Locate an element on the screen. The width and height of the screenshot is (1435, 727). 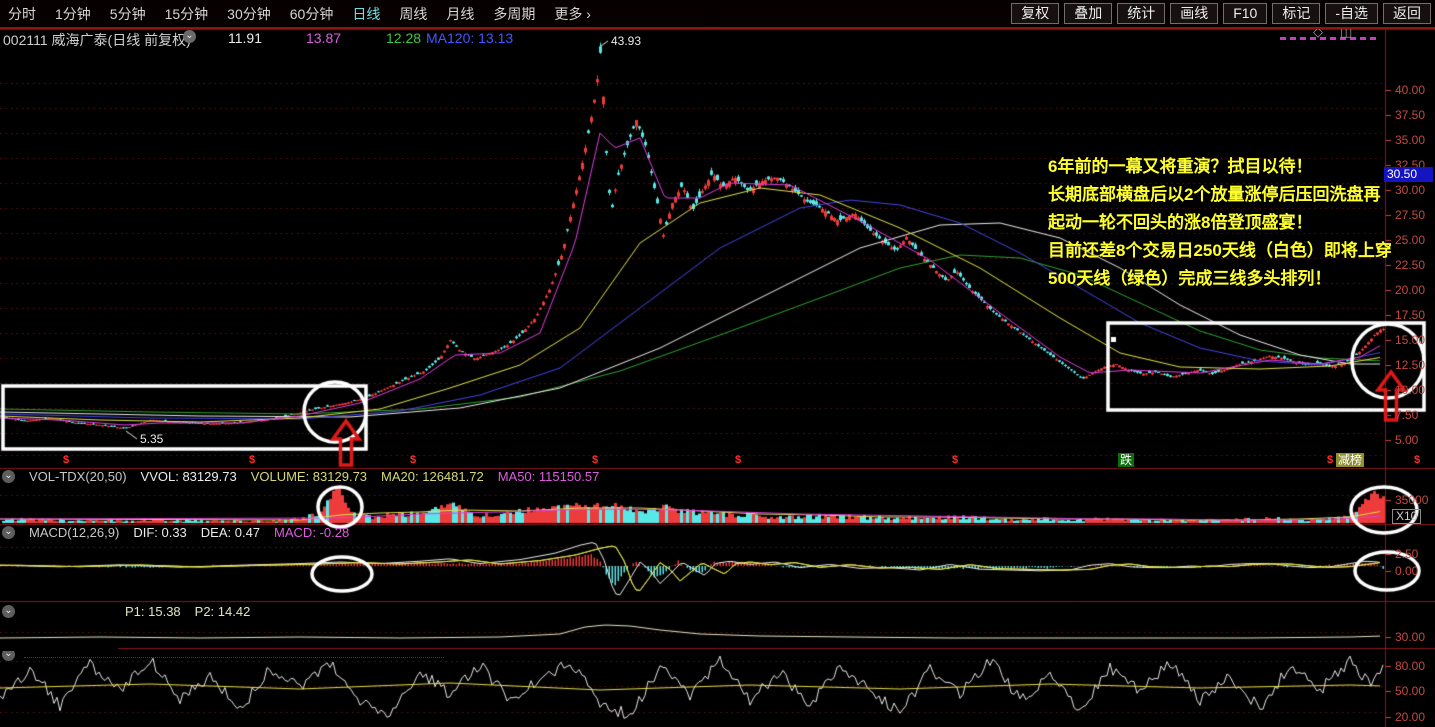
macd-value: MACD: -0.28 is located at coordinates (312, 532).